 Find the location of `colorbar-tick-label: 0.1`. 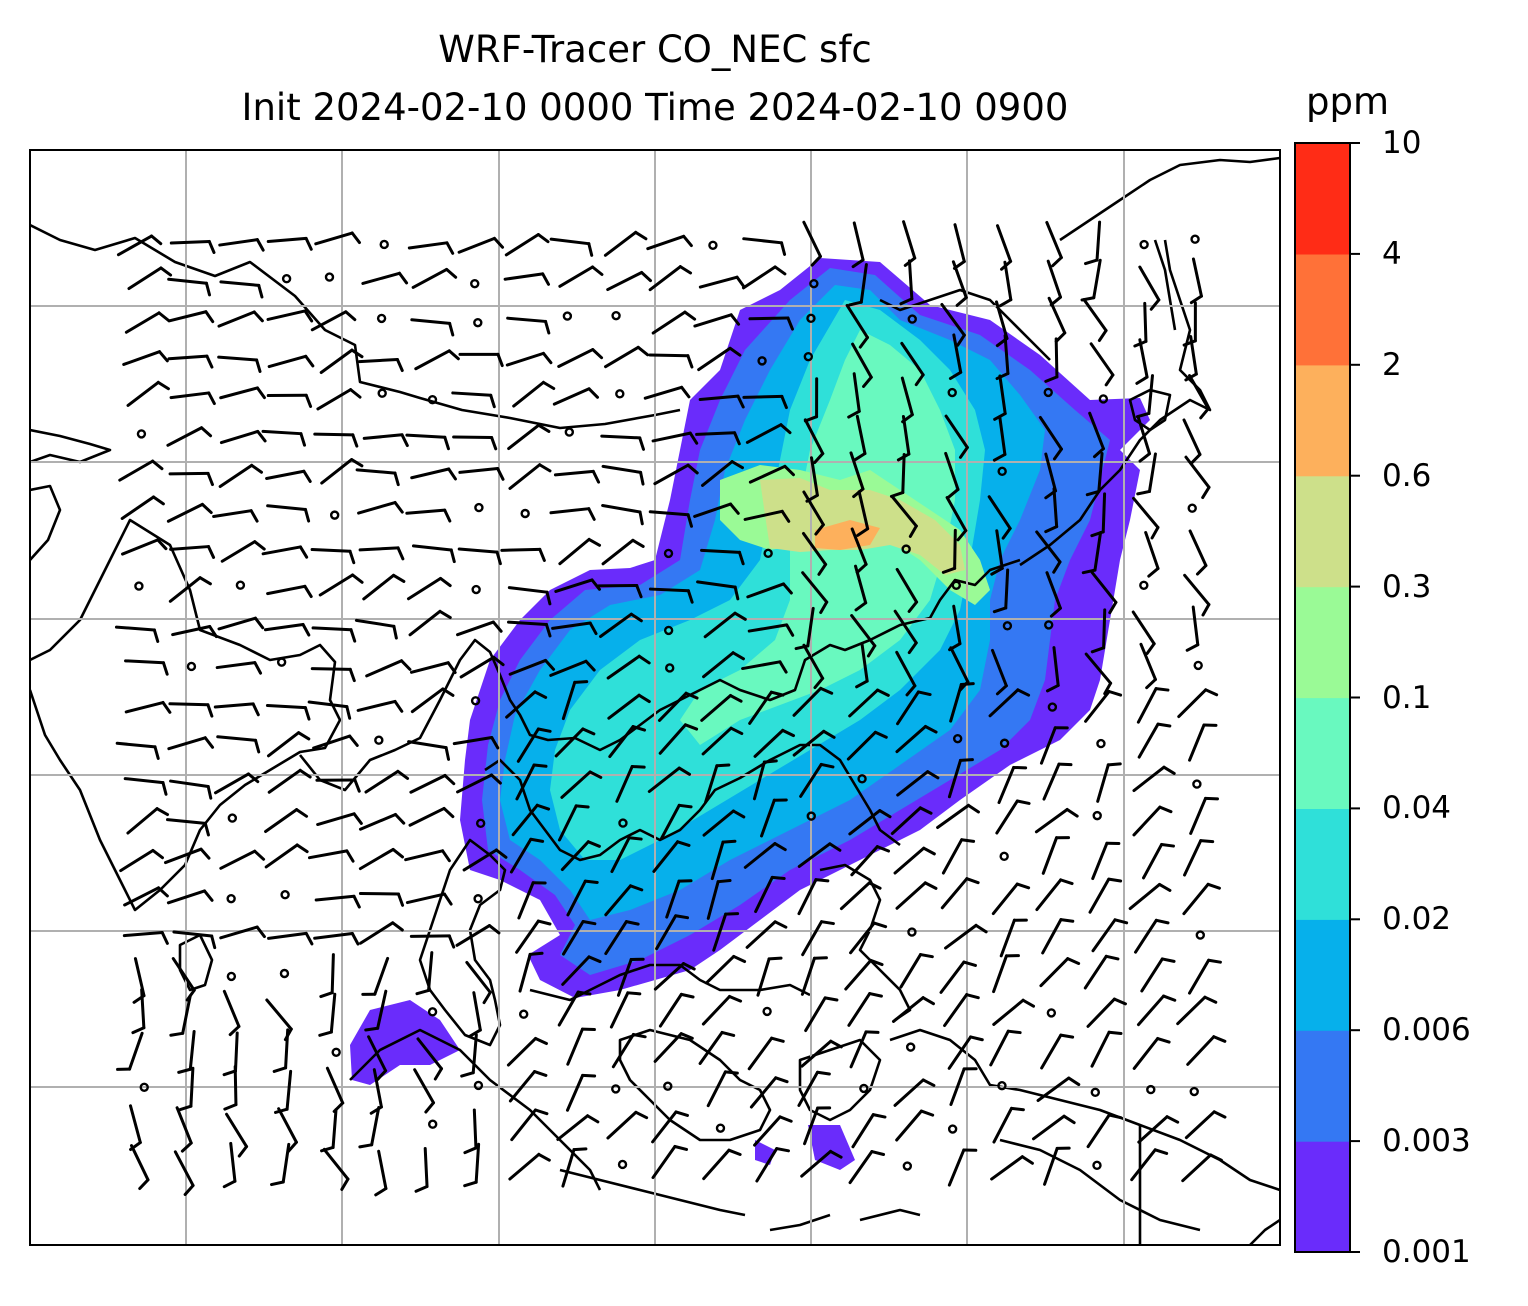

colorbar-tick-label: 0.1 is located at coordinates (1407, 697).